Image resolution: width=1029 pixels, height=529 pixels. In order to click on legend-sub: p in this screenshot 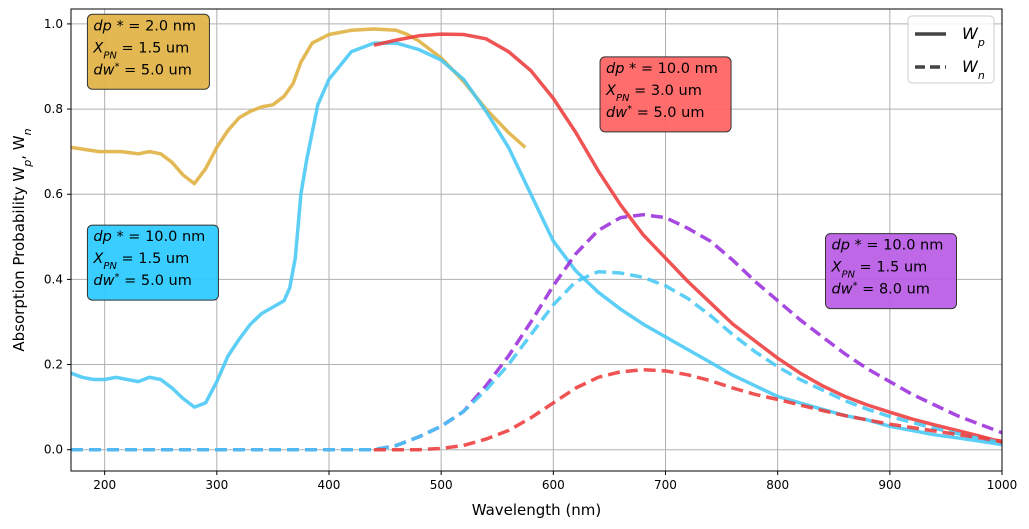, I will do `click(981, 42)`.